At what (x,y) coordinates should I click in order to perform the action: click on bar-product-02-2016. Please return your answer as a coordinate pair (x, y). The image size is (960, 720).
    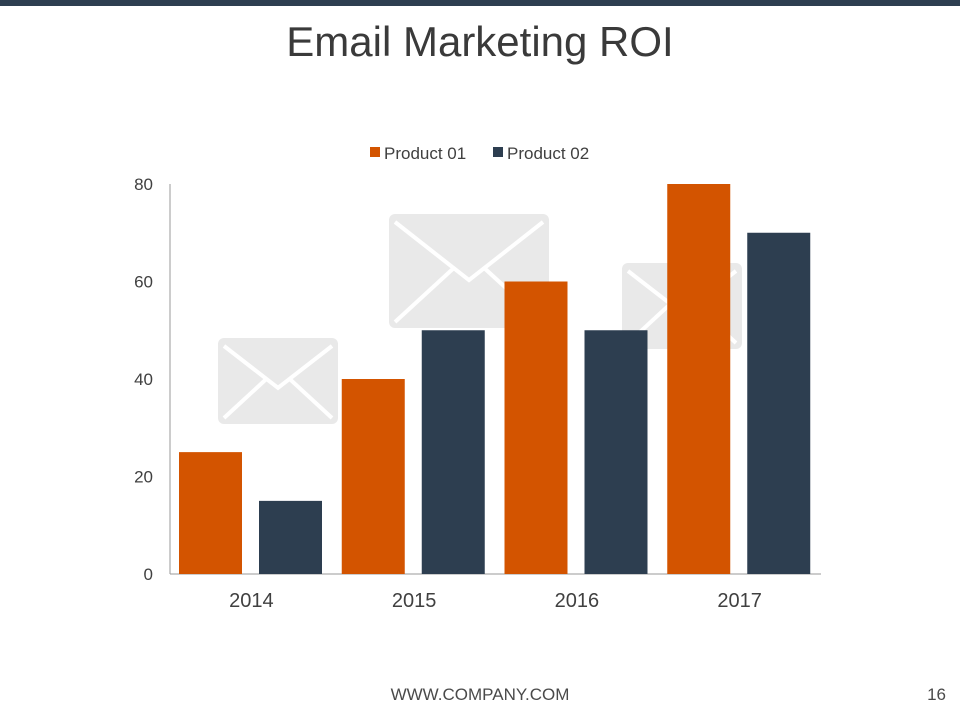
    Looking at the image, I should click on (616, 452).